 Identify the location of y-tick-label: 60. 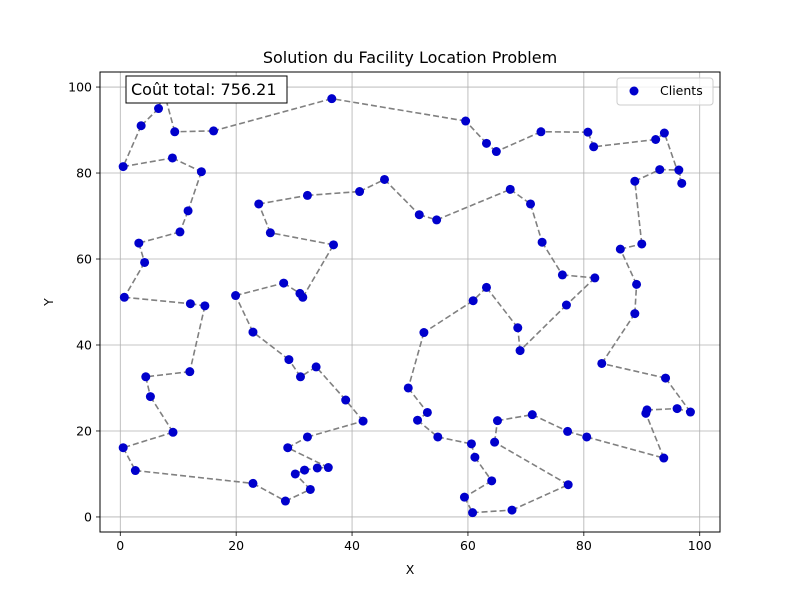
(84, 259).